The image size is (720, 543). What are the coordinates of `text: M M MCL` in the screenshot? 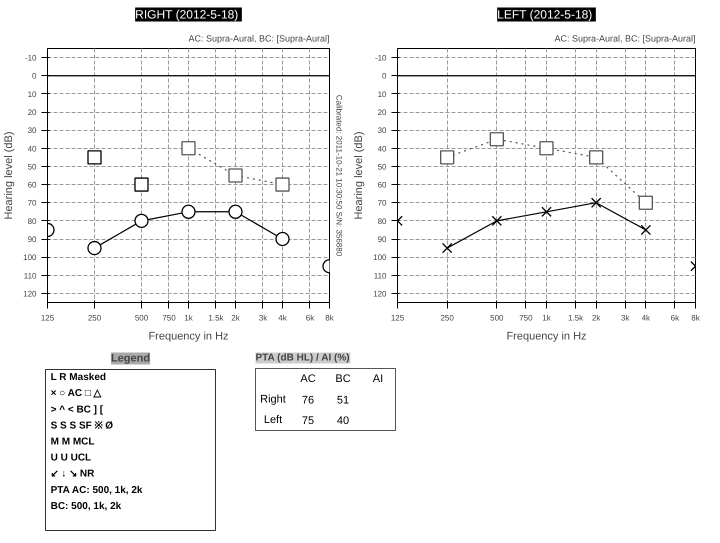 It's located at (72, 442).